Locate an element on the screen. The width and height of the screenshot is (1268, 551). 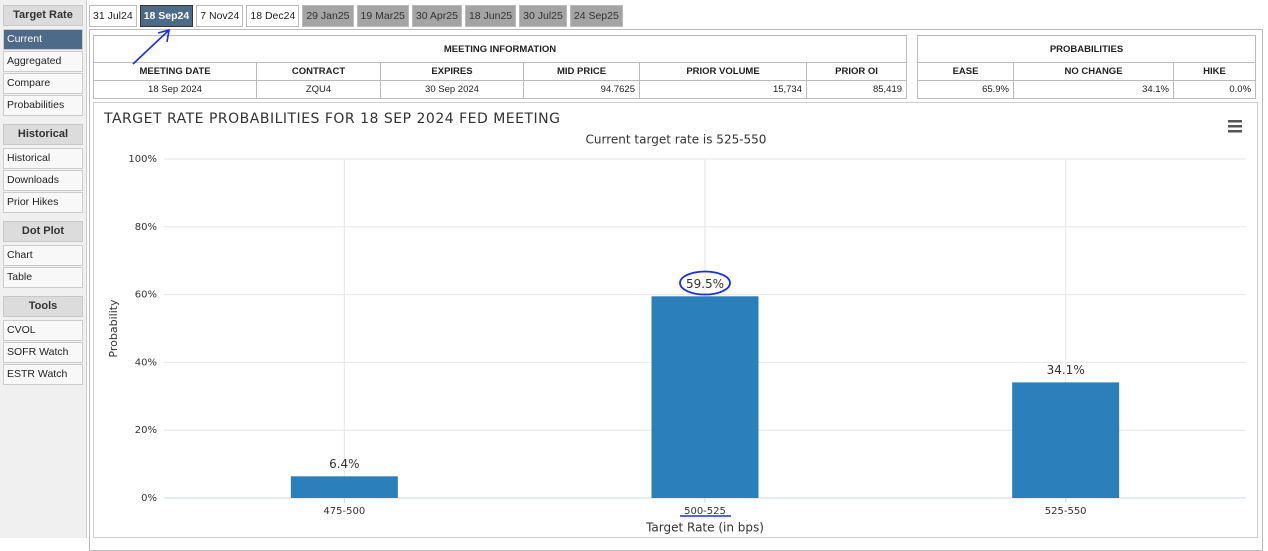
cell: 85,419 is located at coordinates (856, 89).